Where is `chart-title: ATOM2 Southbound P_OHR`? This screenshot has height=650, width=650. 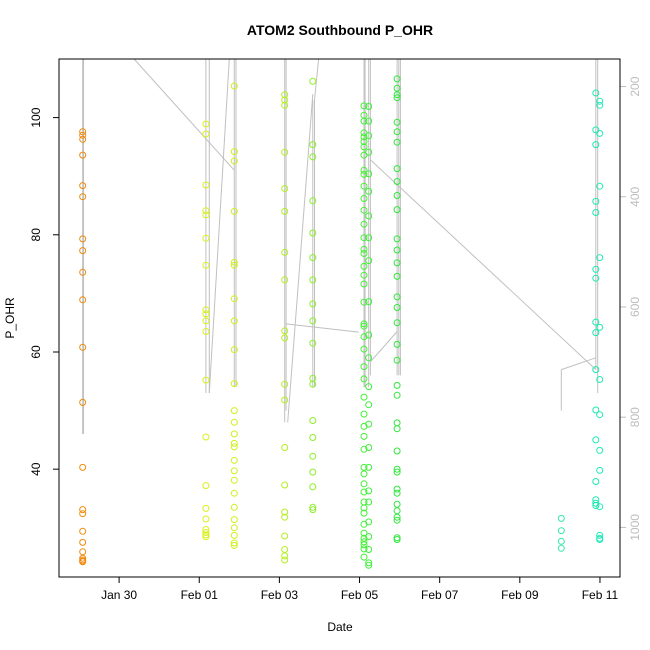 chart-title: ATOM2 Southbound P_OHR is located at coordinates (340, 30).